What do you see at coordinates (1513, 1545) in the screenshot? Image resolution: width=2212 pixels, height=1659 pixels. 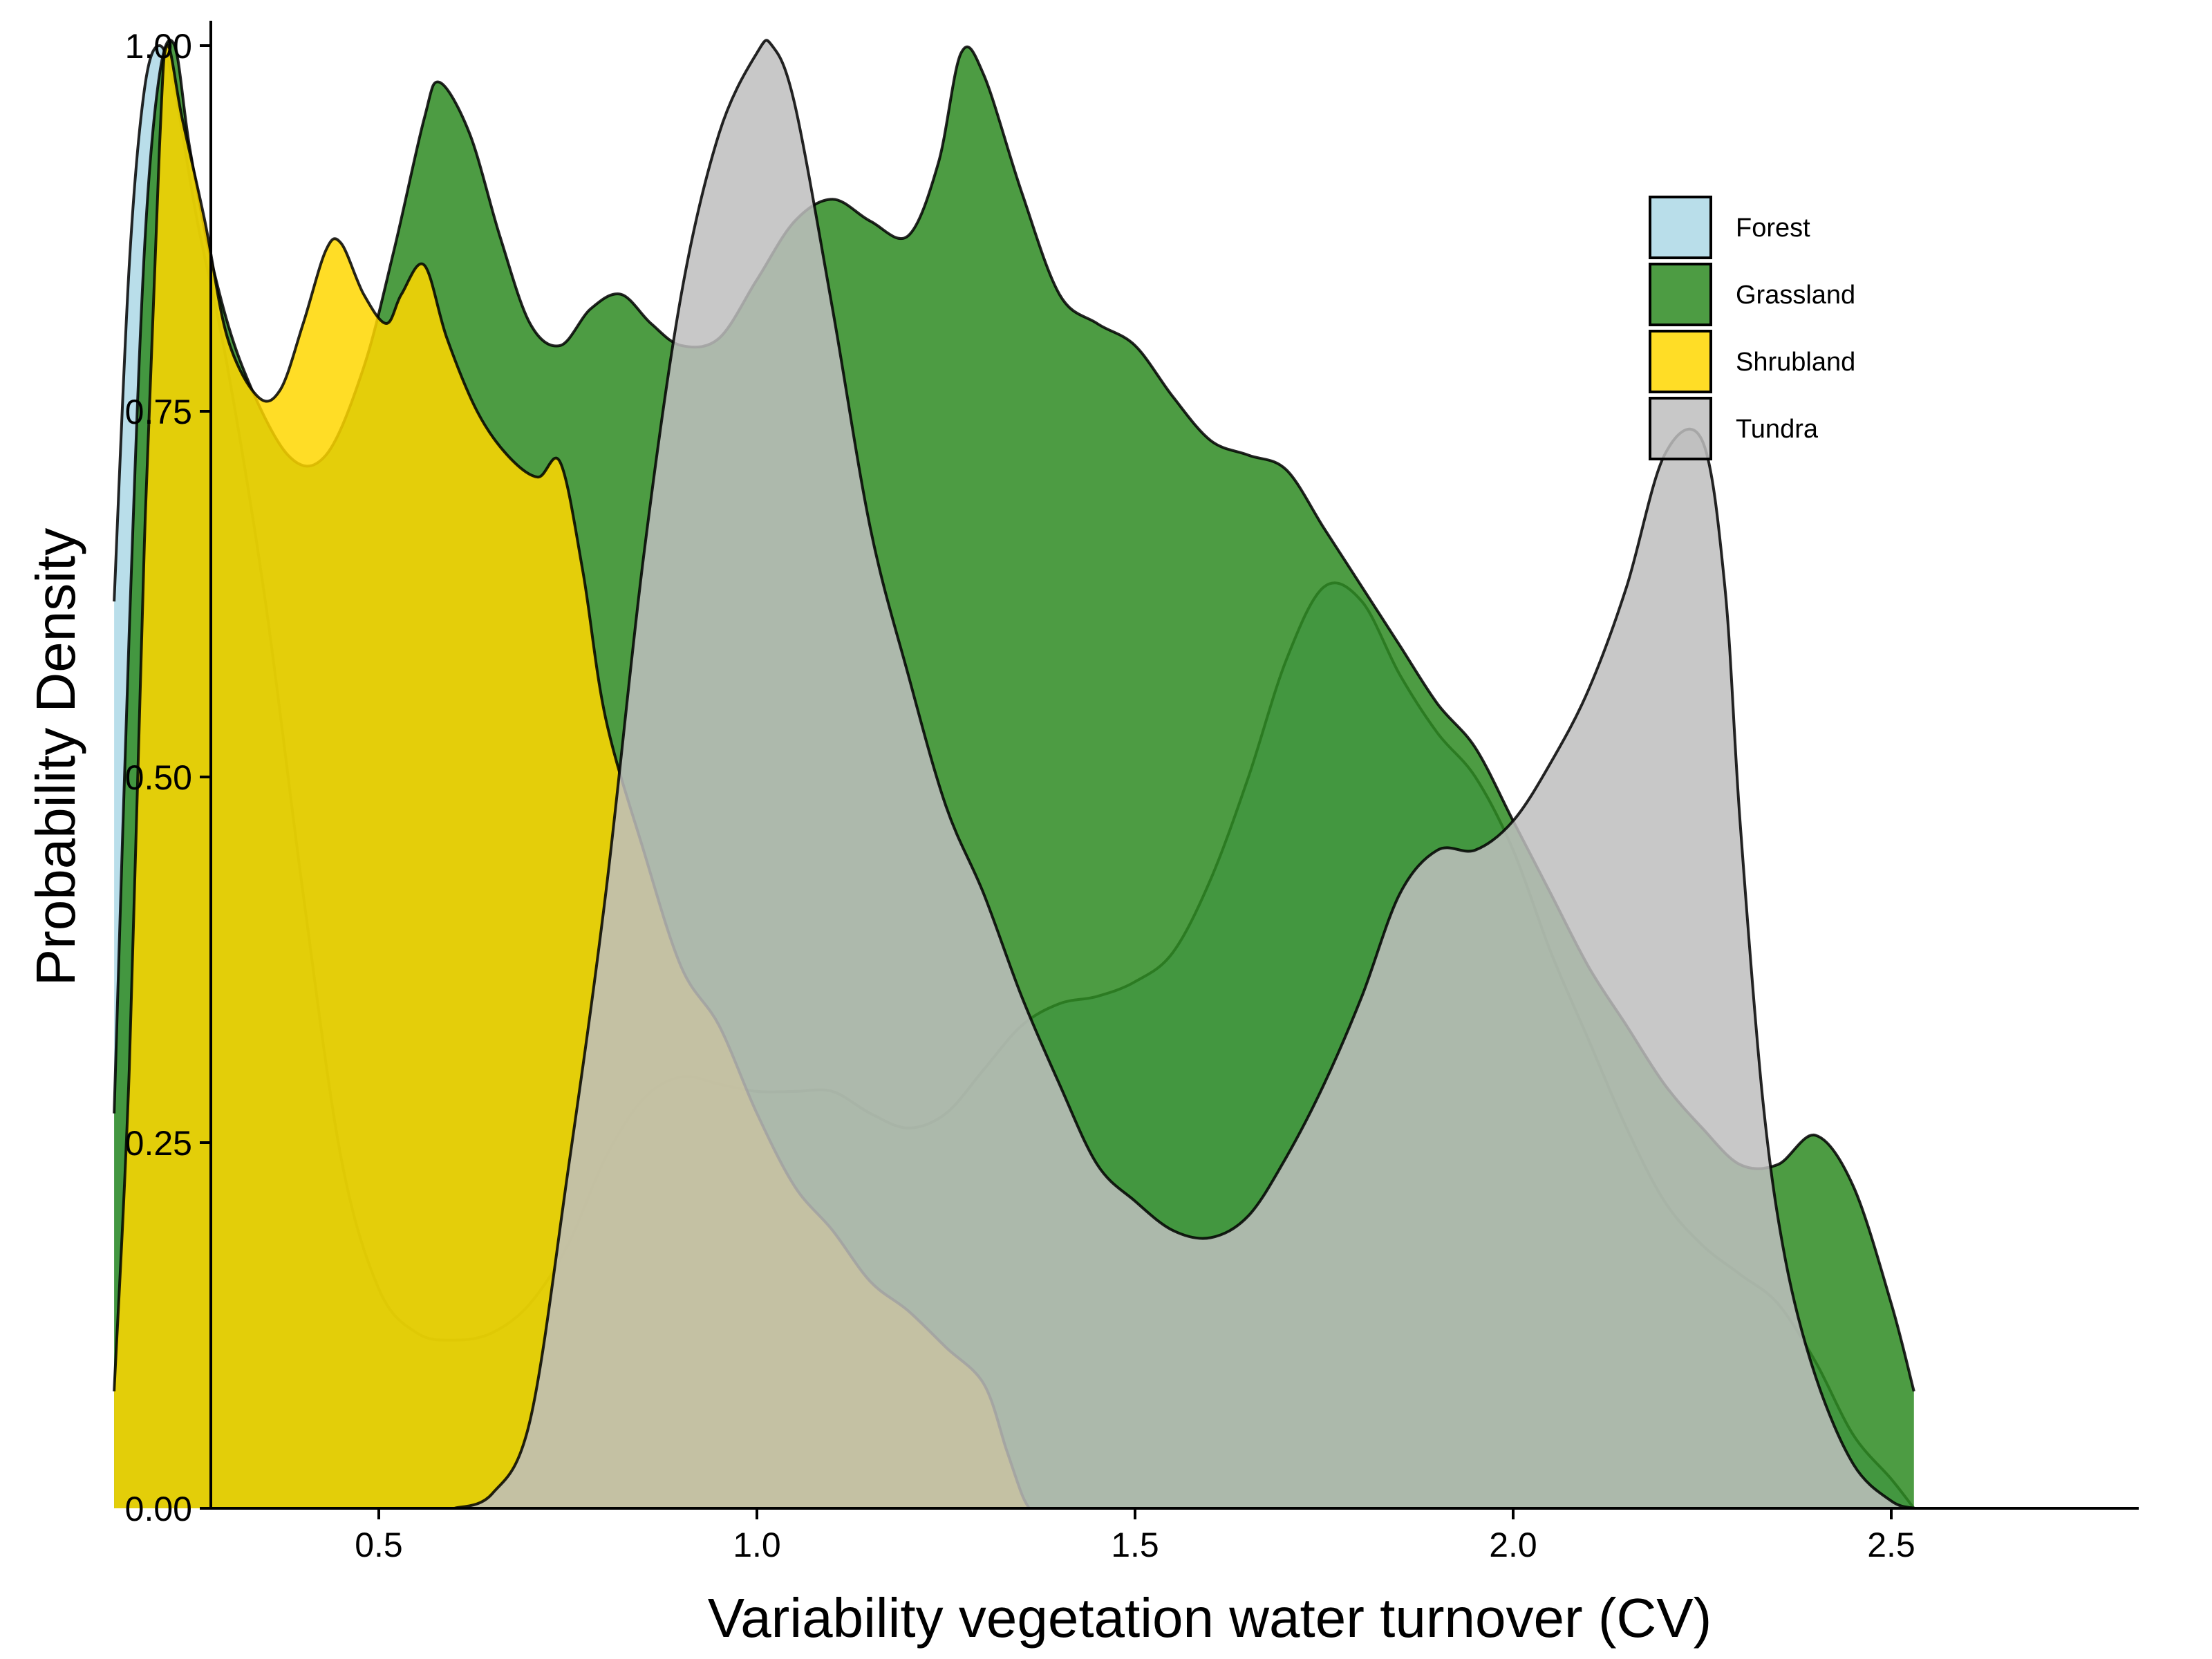 I see `x-tick-label: 2.0` at bounding box center [1513, 1545].